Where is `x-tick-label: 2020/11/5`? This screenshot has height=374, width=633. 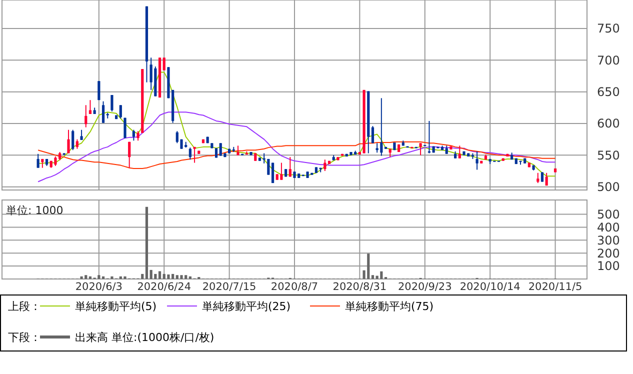
x-tick-label: 2020/11/5 is located at coordinates (555, 287).